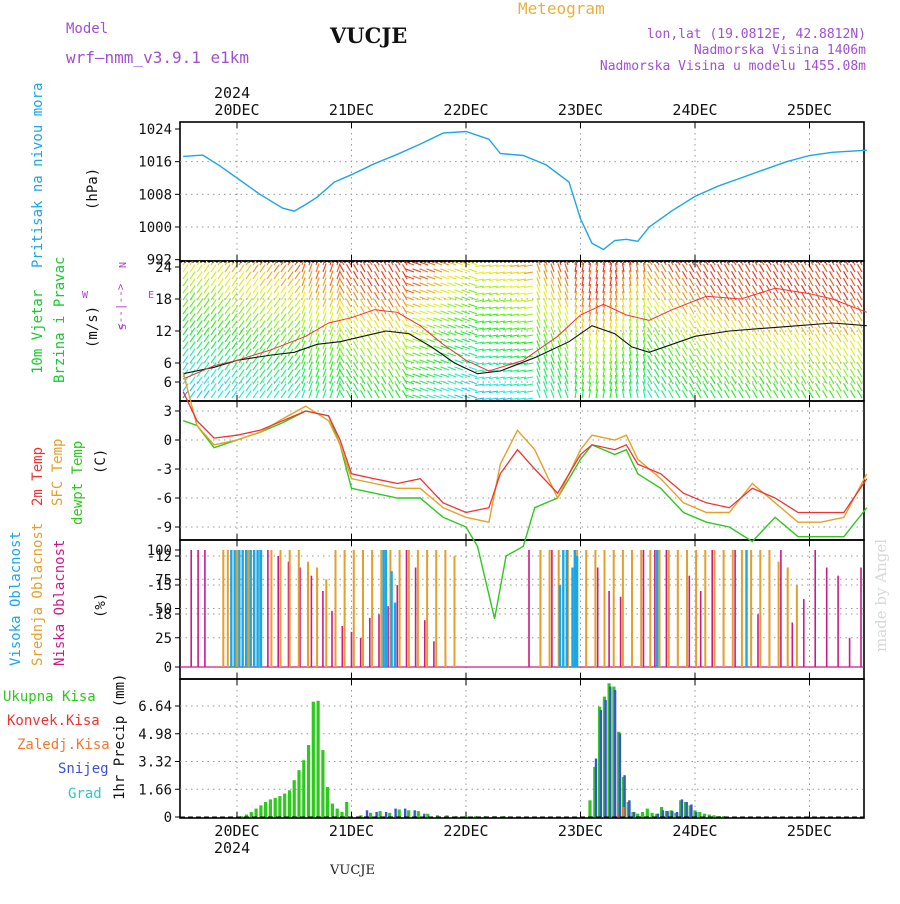 This screenshot has height=904, width=900. Describe the element at coordinates (809, 110) in the screenshot. I see `date-label-top: 25DEC` at that location.